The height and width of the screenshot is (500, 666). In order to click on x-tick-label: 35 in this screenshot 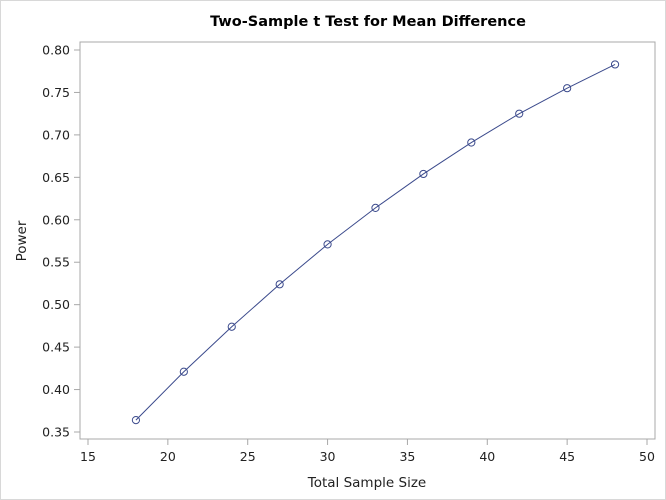, I will do `click(407, 456)`.